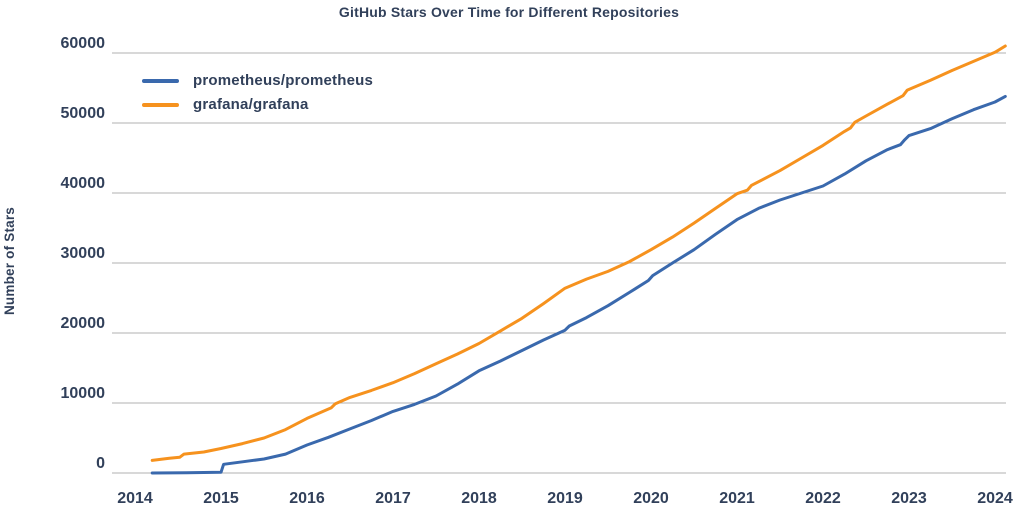  Describe the element at coordinates (160, 80) in the screenshot. I see `legend-line-swatch-prometheus` at that location.